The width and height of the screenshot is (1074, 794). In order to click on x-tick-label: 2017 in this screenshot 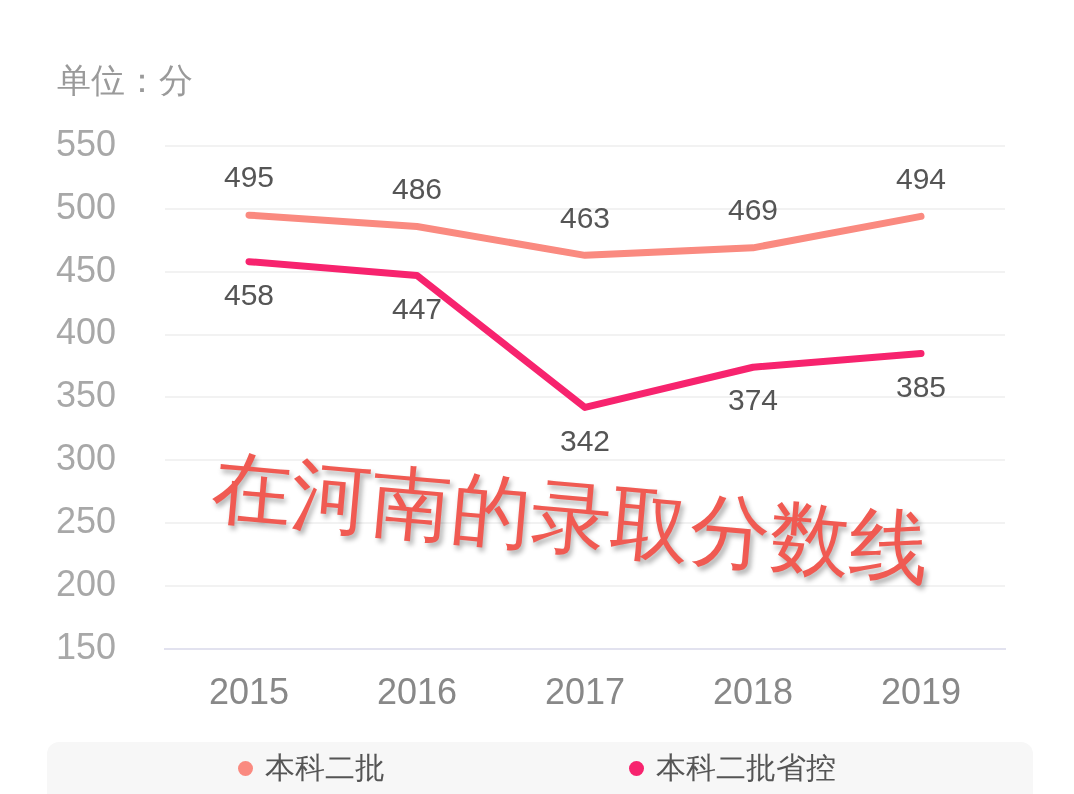, I will do `click(585, 692)`.